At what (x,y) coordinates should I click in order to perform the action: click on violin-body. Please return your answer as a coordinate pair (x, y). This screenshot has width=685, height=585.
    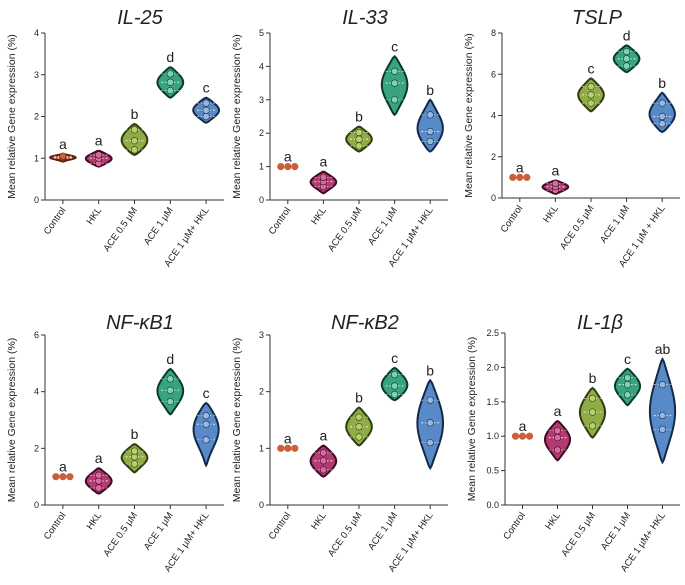
    Looking at the image, I should click on (430, 125).